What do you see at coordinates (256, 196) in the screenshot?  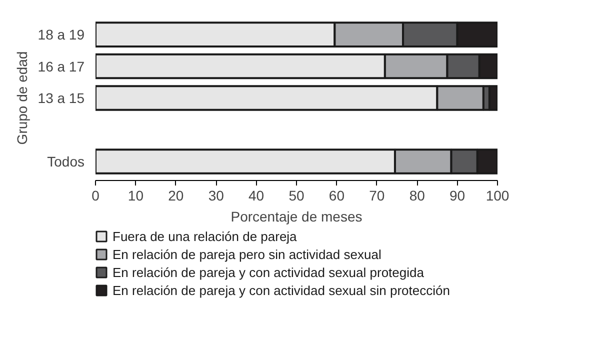 I see `x-tick-label: 40` at bounding box center [256, 196].